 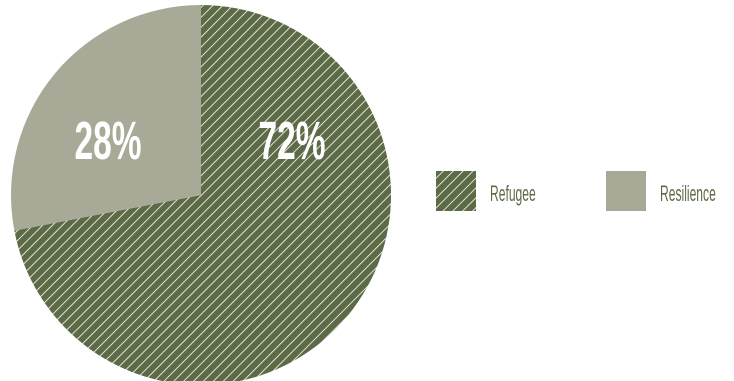 What do you see at coordinates (688, 193) in the screenshot?
I see `legend-label-resilience: Resilience` at bounding box center [688, 193].